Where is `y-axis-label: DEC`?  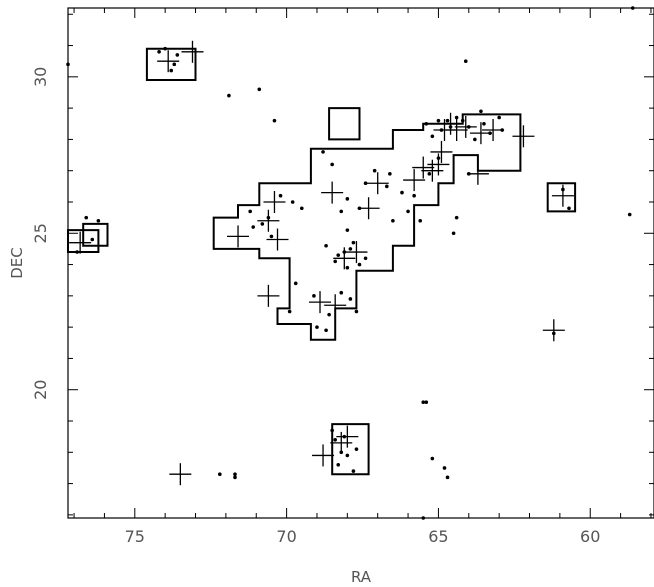
y-axis-label: DEC is located at coordinates (17, 263).